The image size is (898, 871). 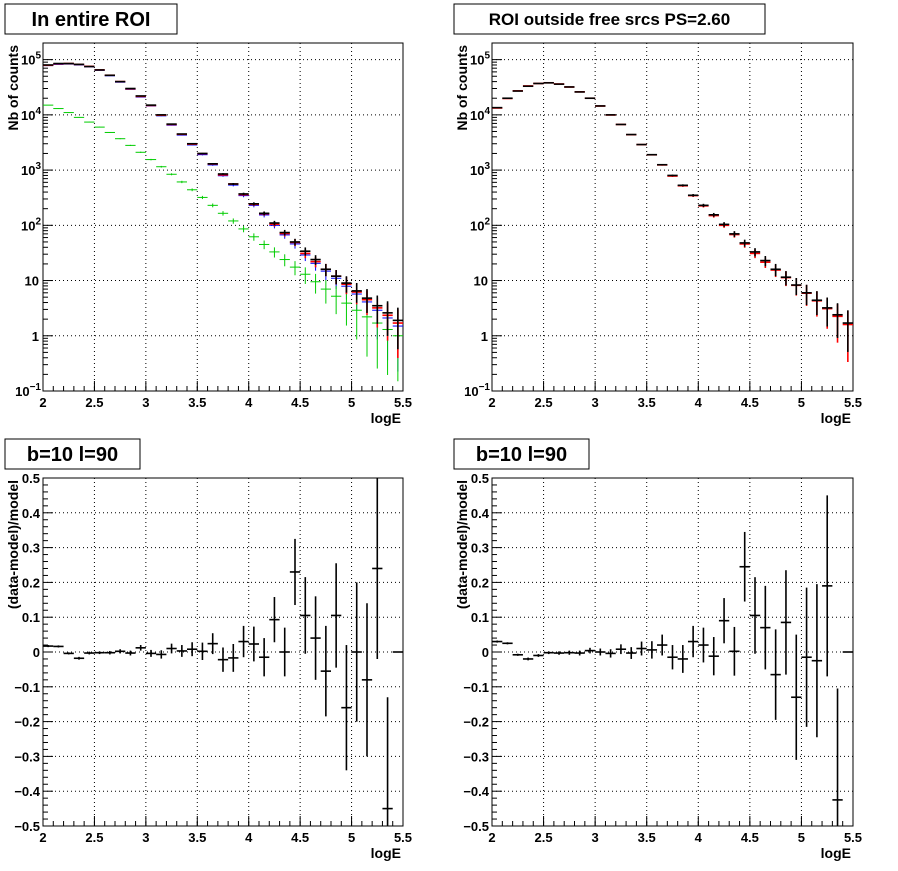 I want to click on data-marks, so click(x=672, y=221).